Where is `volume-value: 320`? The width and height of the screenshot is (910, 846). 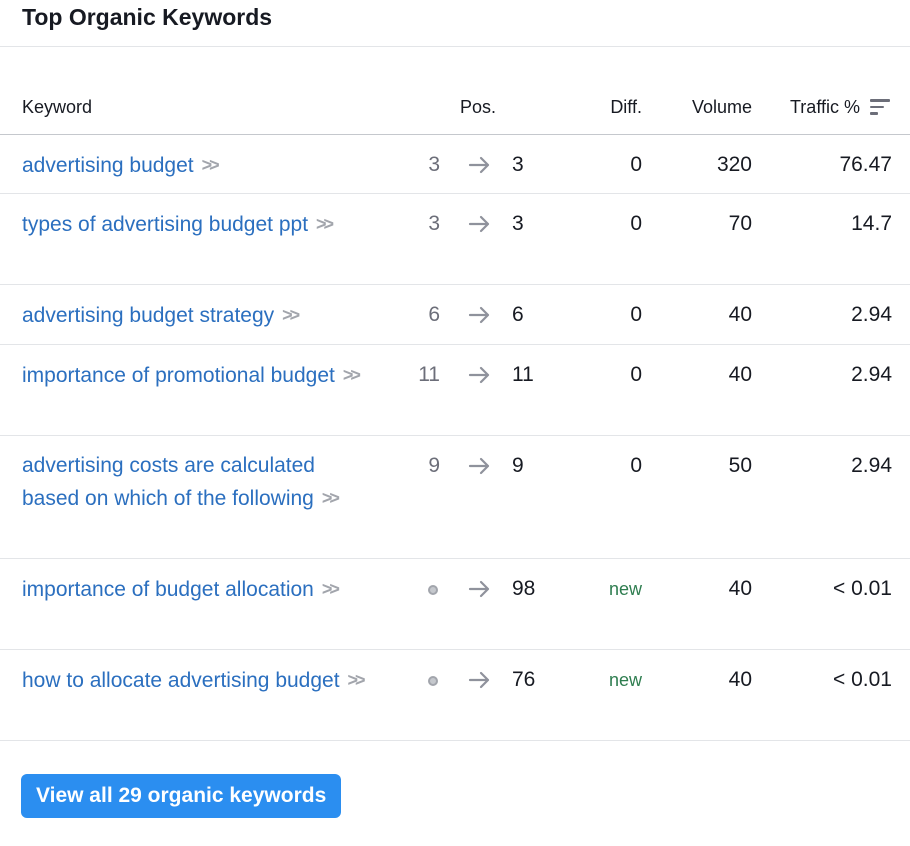
volume-value: 320 is located at coordinates (734, 164).